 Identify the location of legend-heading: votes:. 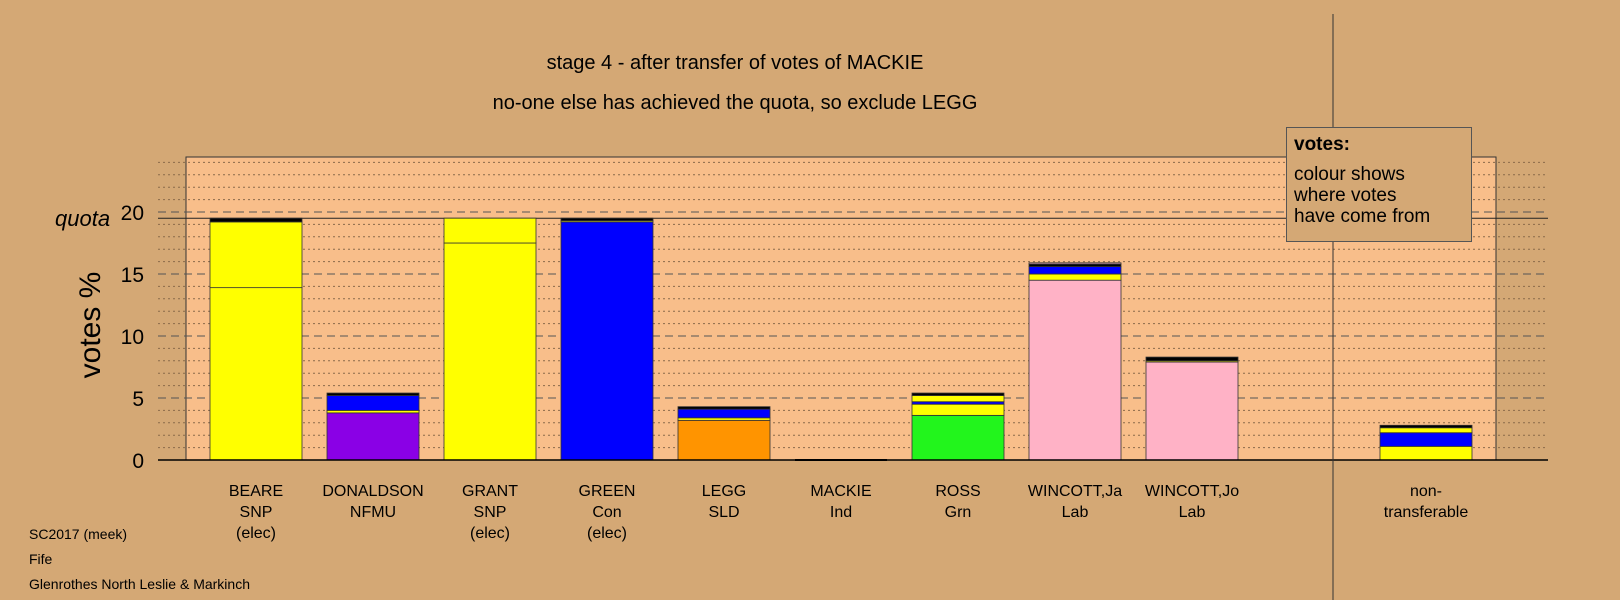
(1322, 144).